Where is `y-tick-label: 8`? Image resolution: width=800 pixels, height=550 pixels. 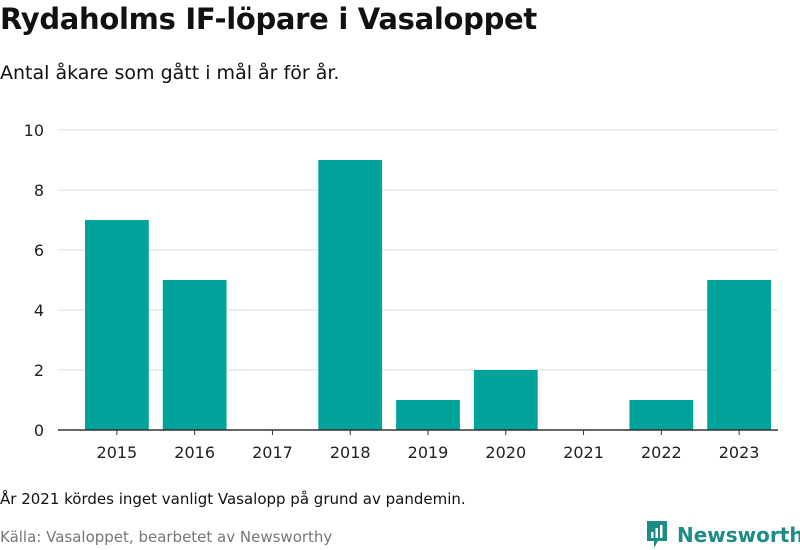
y-tick-label: 8 is located at coordinates (39, 190).